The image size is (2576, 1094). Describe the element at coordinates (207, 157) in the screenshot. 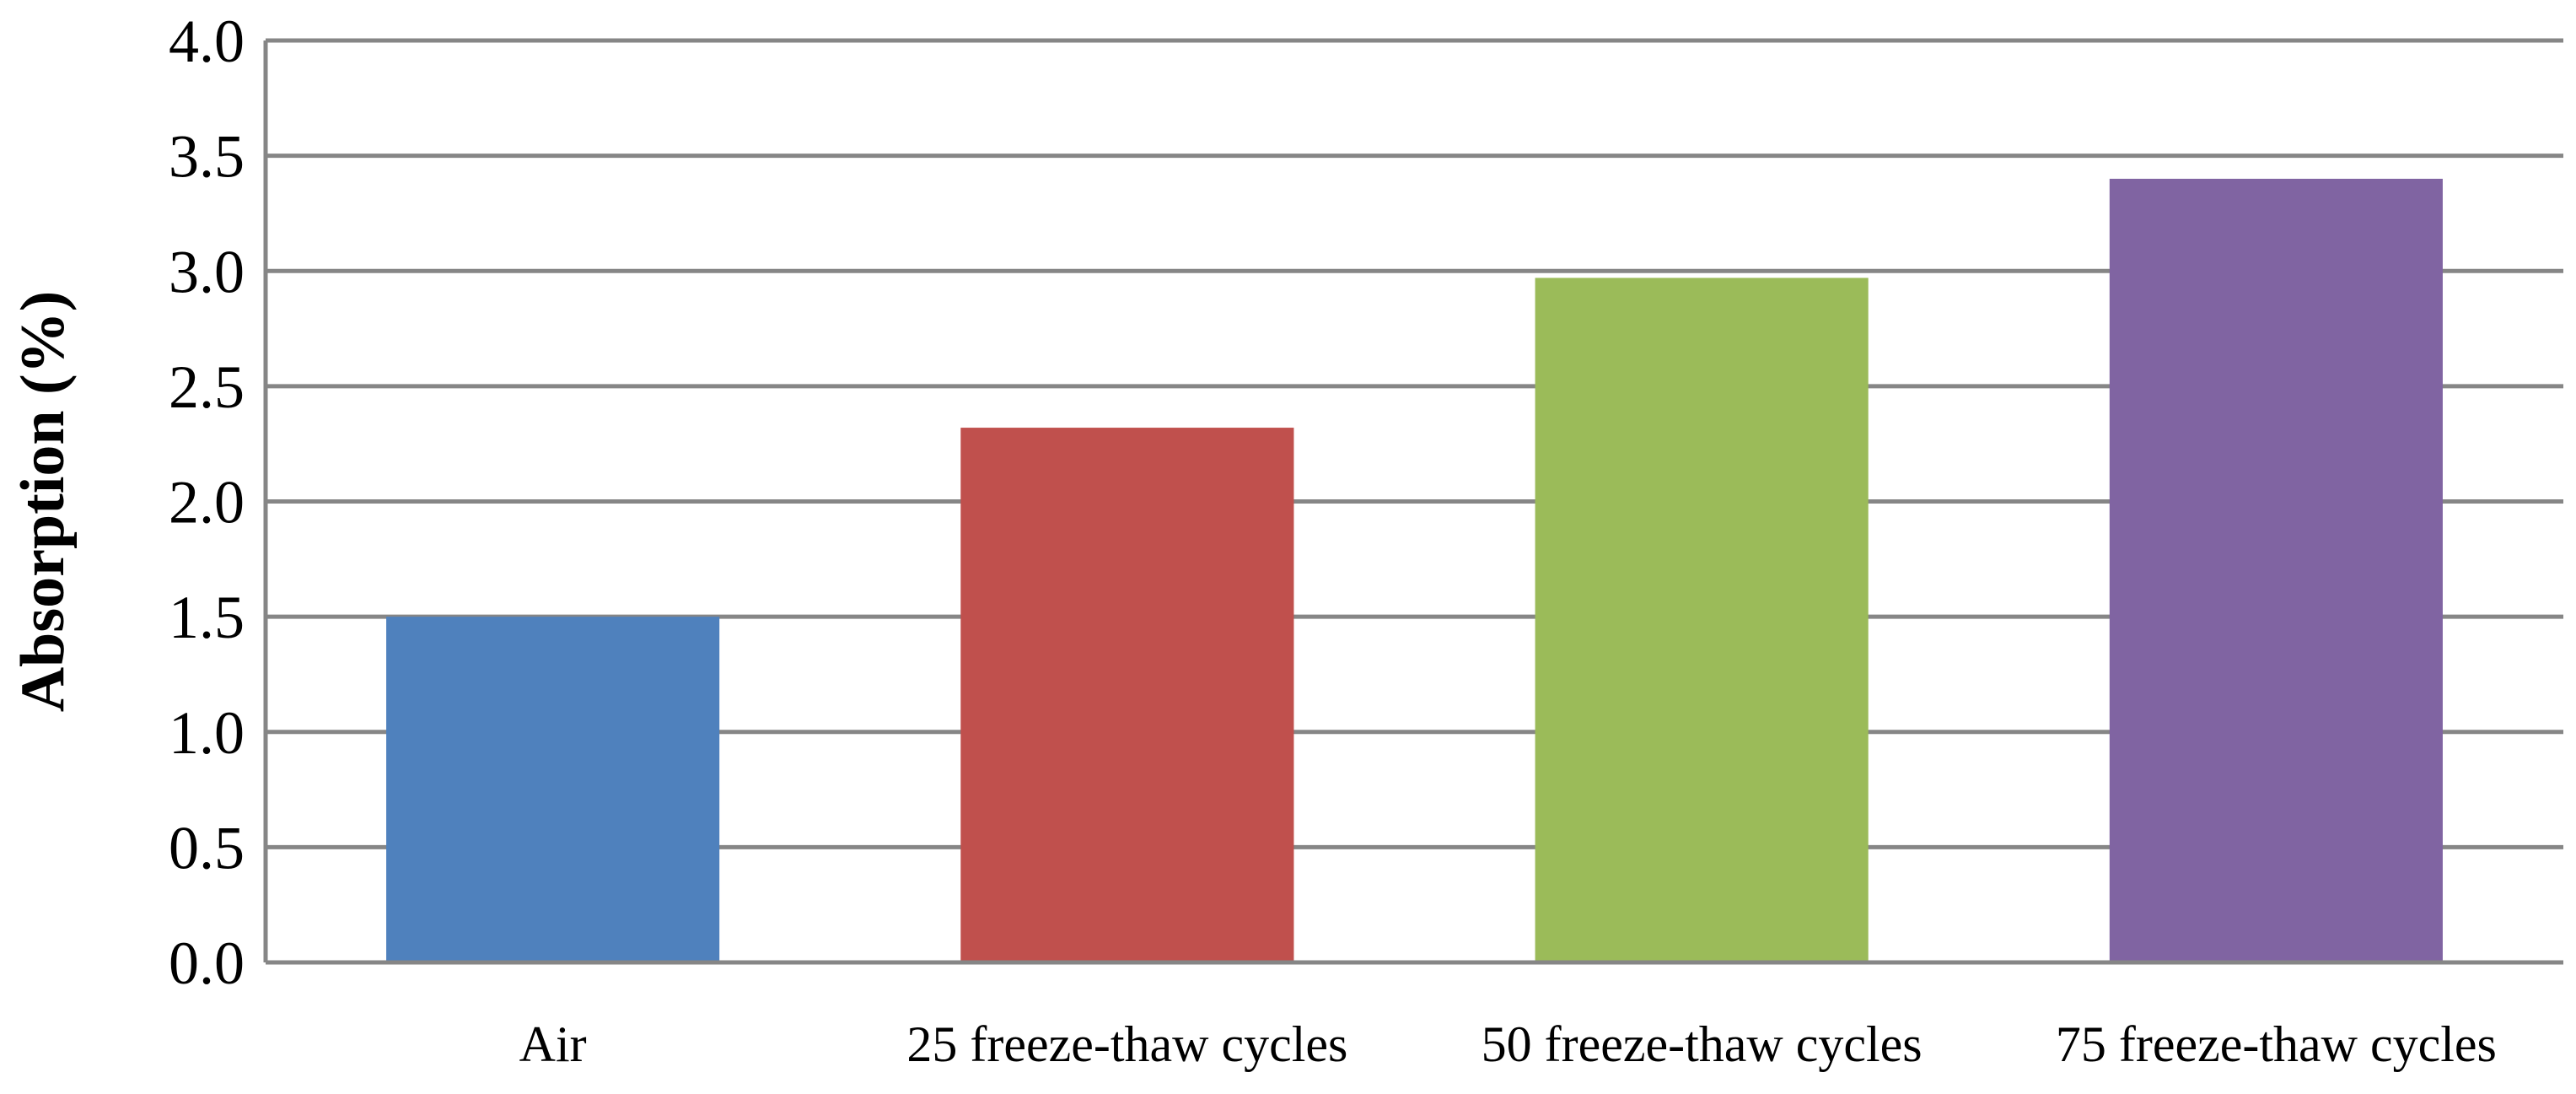

I see `y-tick-label: 3.5` at that location.